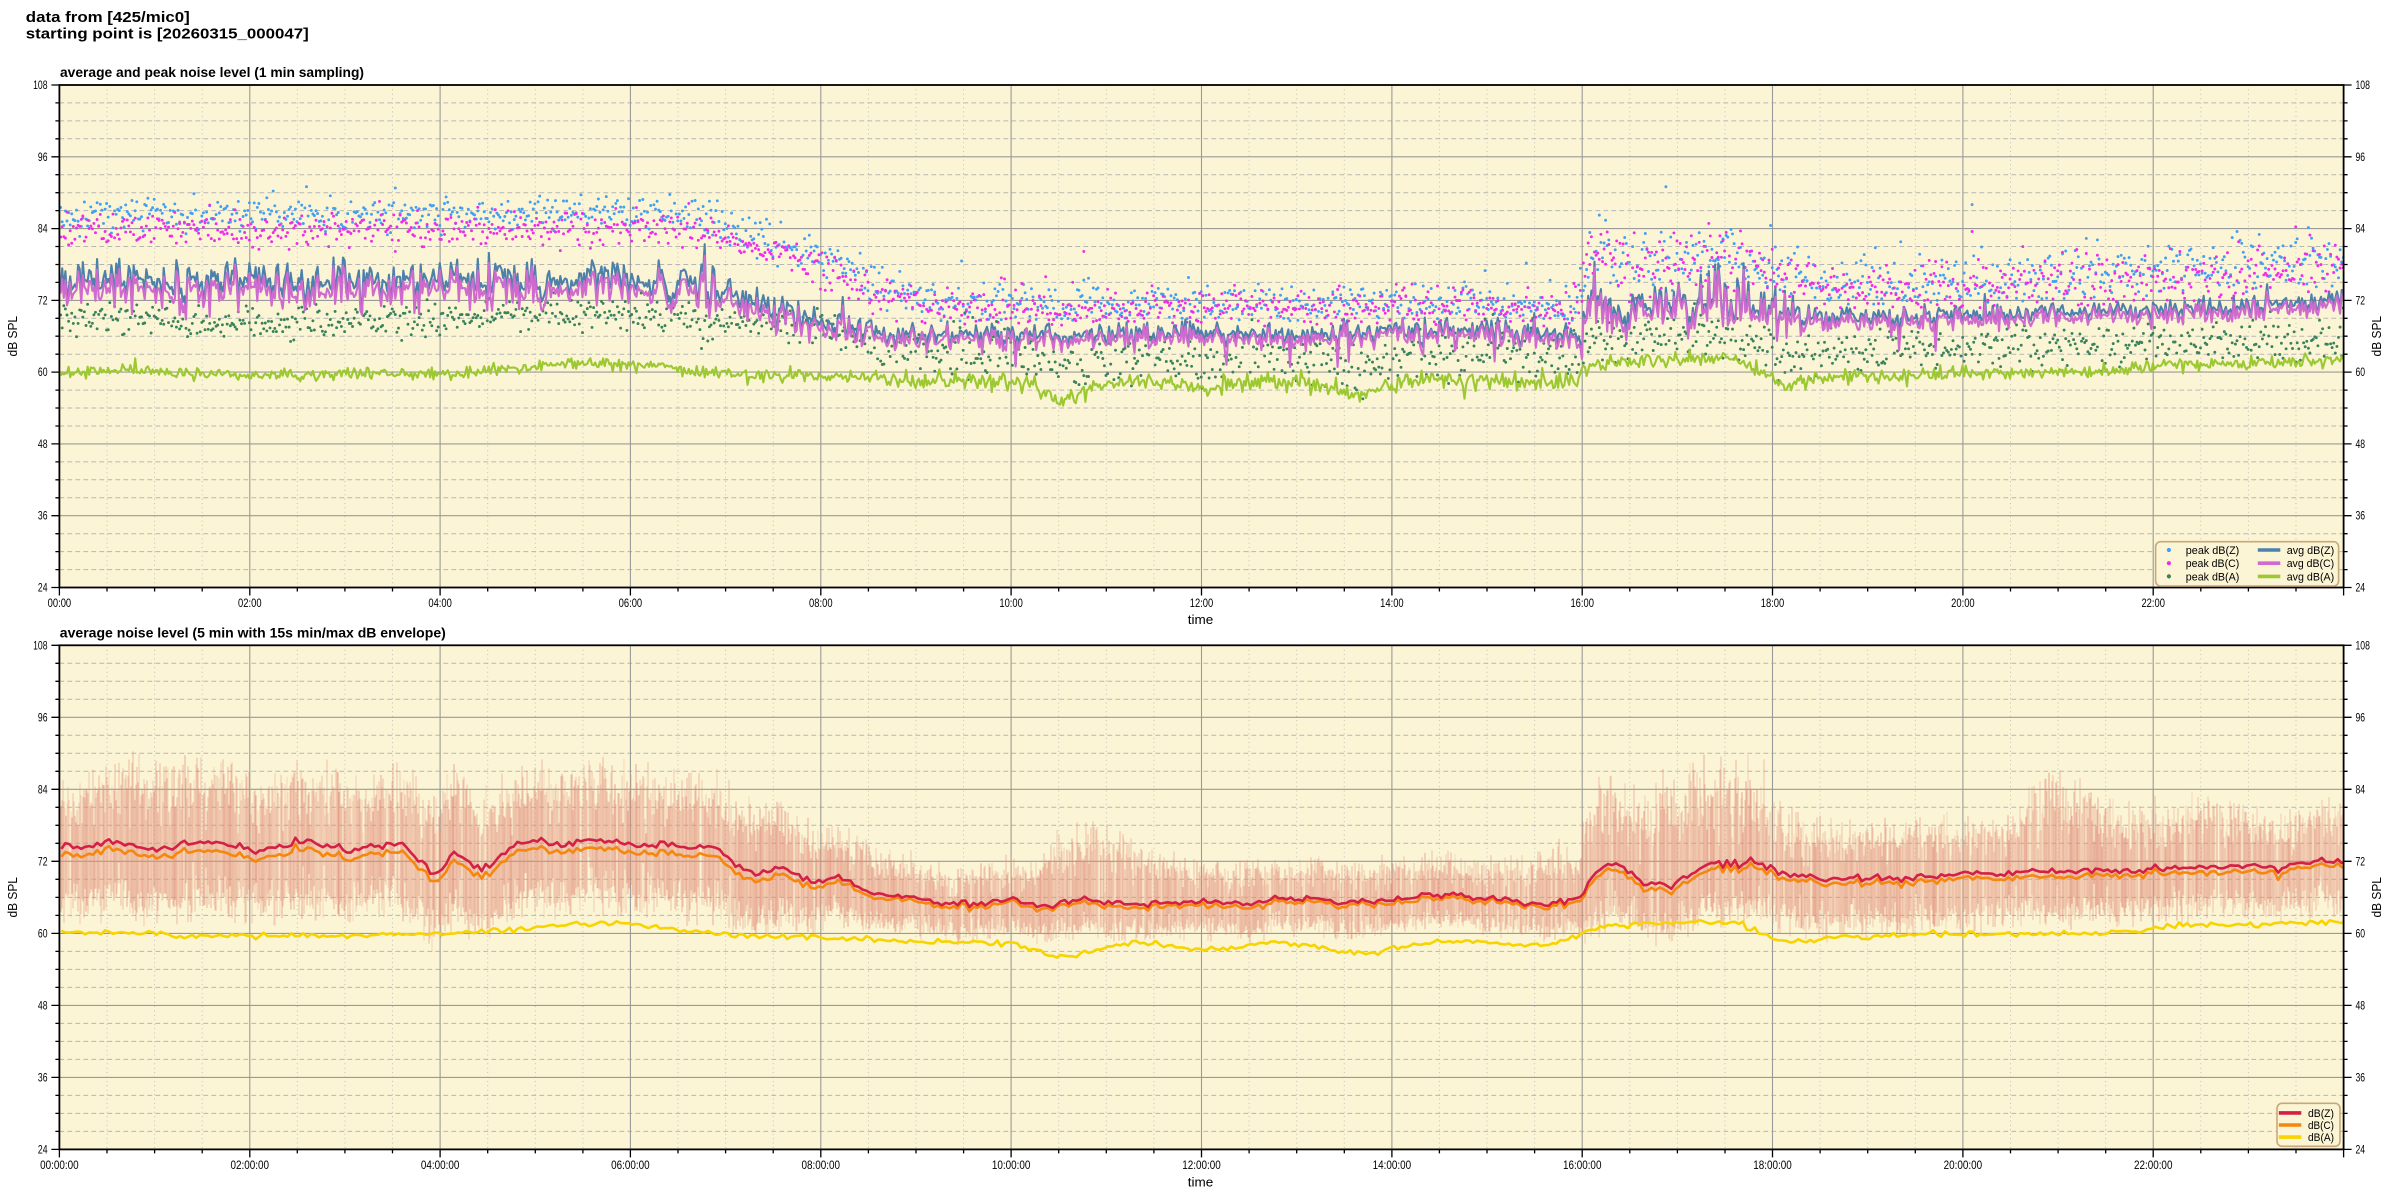 The width and height of the screenshot is (2400, 1200). I want to click on svg-text: 00:00:00, so click(59, 1166).